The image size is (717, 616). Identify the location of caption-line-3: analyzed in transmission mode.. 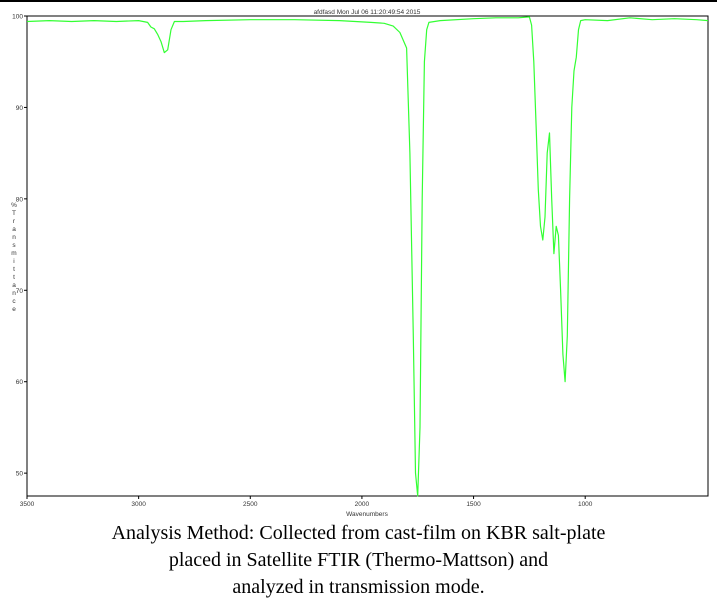
(358, 587).